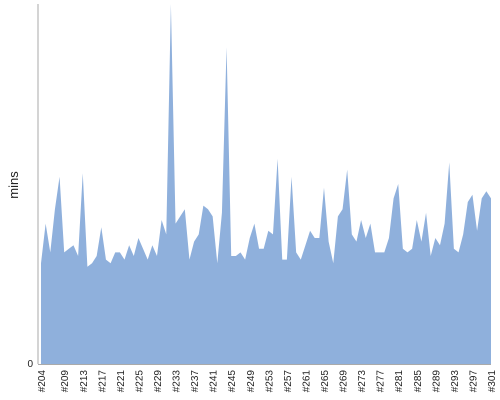 The height and width of the screenshot is (400, 500). What do you see at coordinates (13, 185) in the screenshot?
I see `y-axis-label: mins` at bounding box center [13, 185].